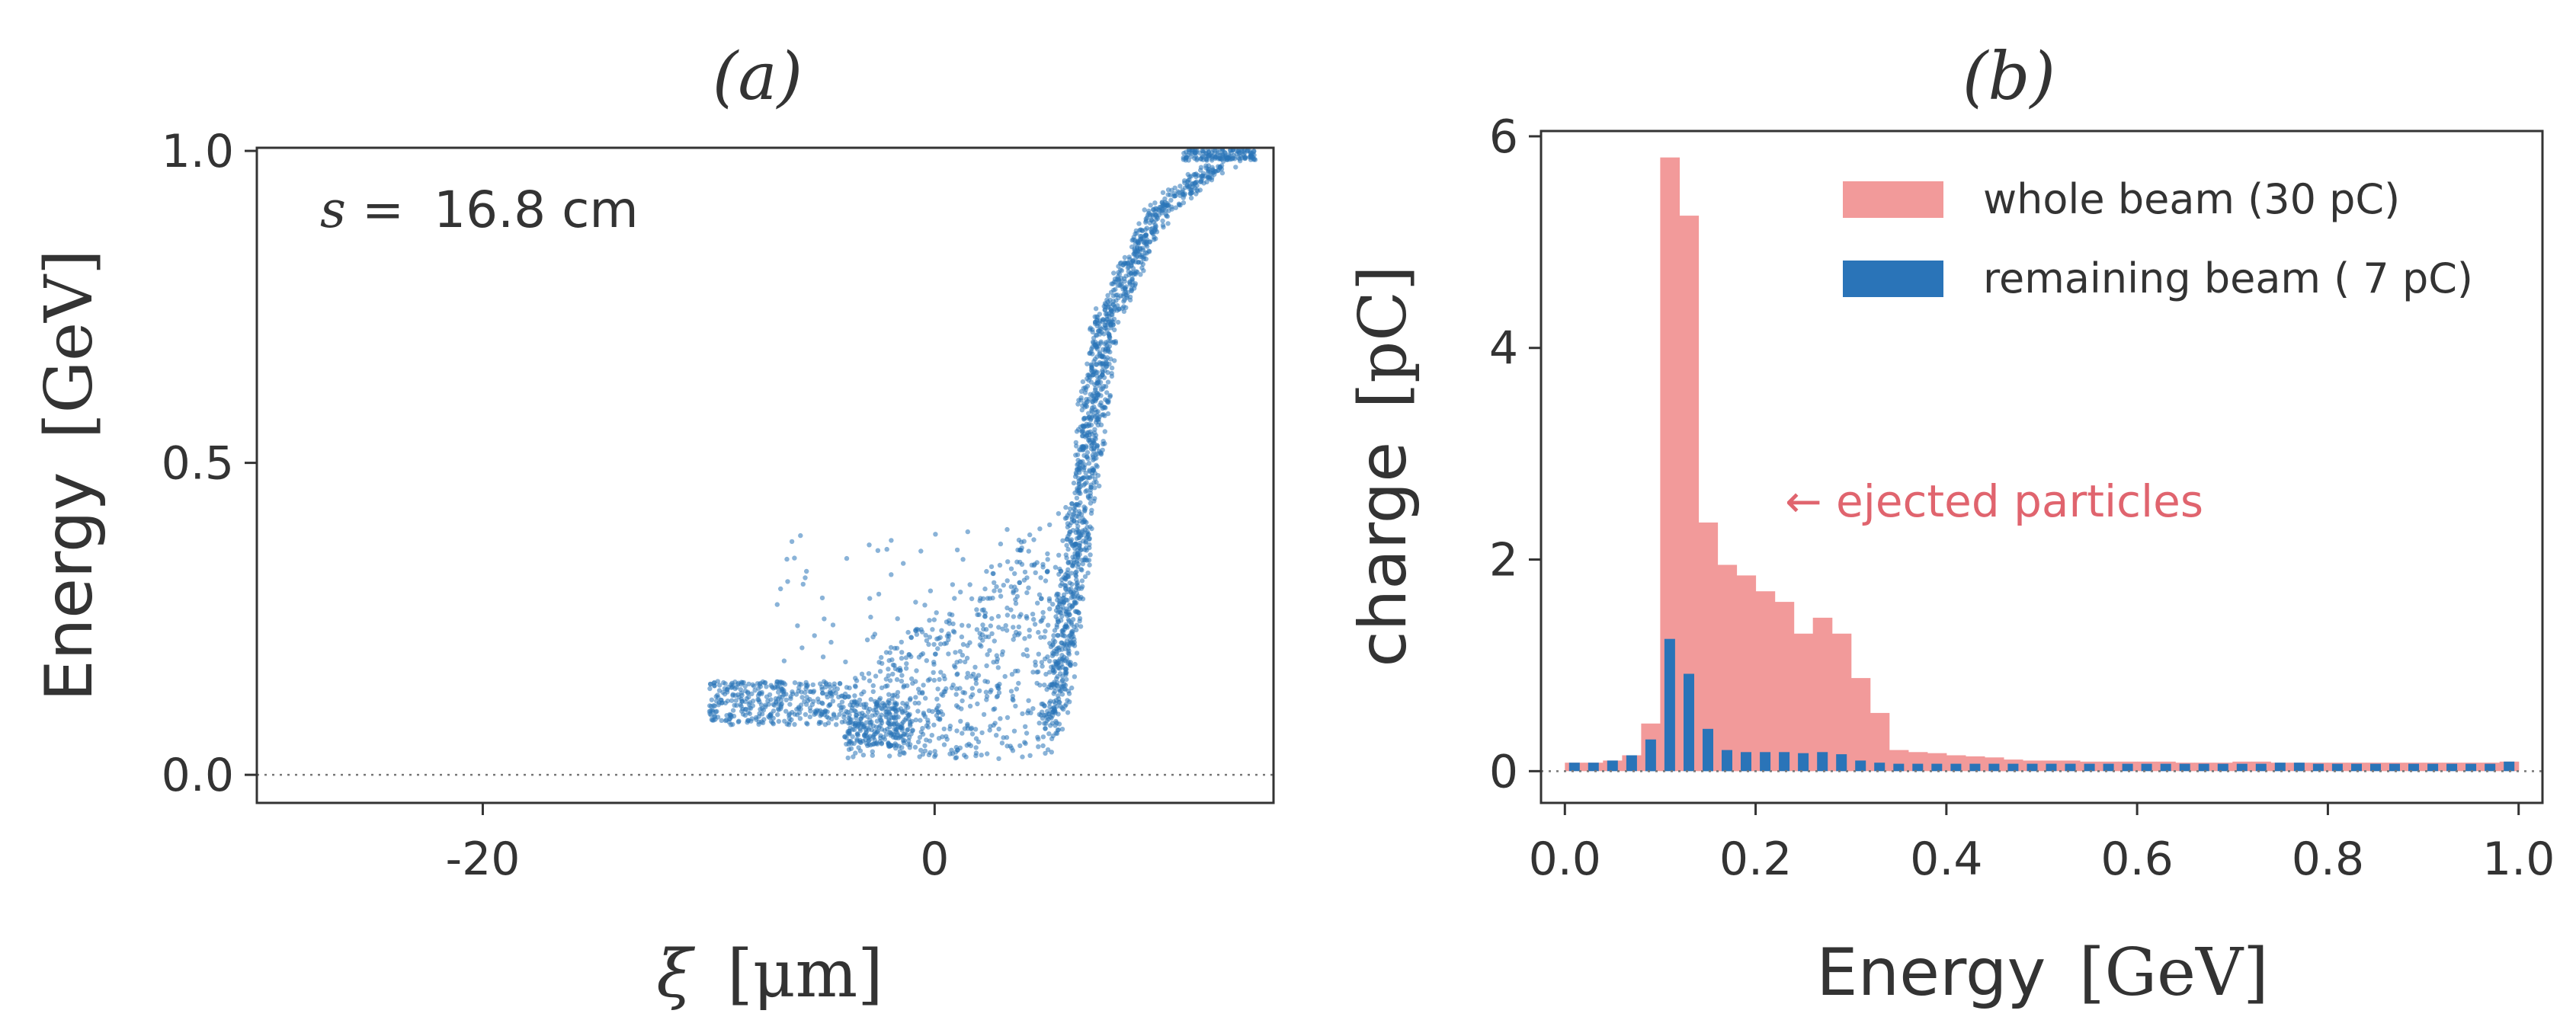 Image resolution: width=2576 pixels, height=1036 pixels. Describe the element at coordinates (1893, 199) in the screenshot. I see `legend-swatch-whole` at that location.